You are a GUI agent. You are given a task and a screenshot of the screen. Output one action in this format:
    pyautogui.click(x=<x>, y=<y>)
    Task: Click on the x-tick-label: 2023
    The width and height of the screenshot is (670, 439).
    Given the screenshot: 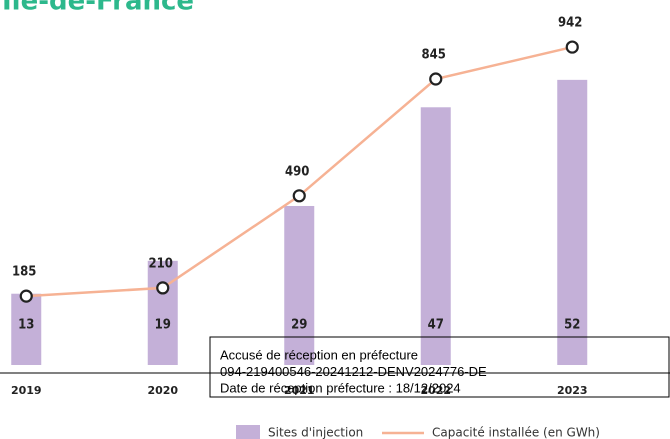 What is the action you would take?
    pyautogui.click(x=572, y=390)
    